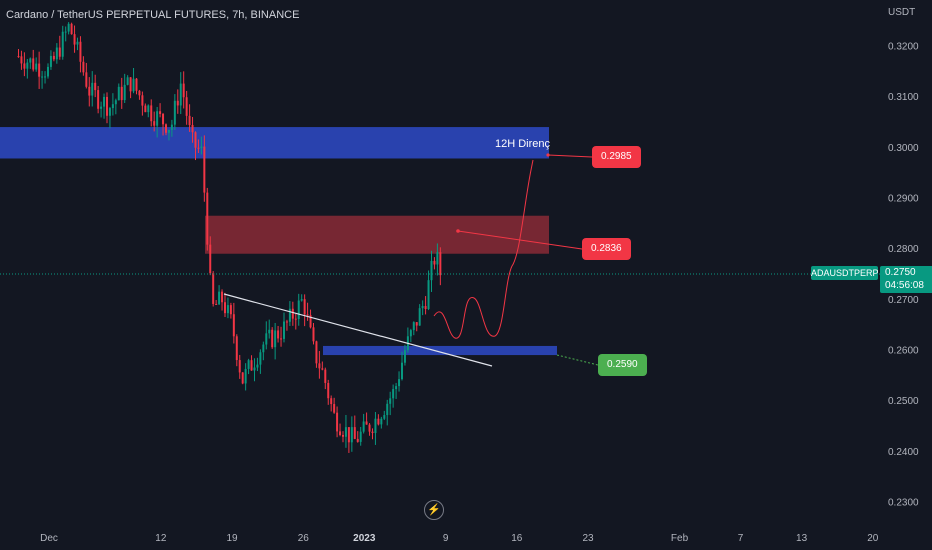  Describe the element at coordinates (903, 47) in the screenshot. I see `y-tick-label: 0.3200` at that location.